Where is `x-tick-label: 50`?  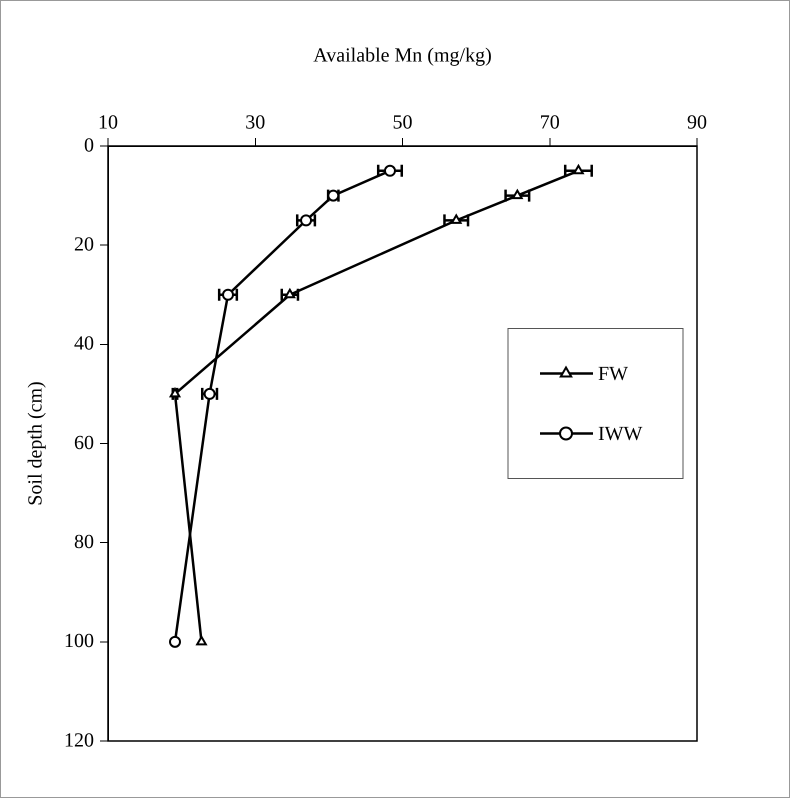
x-tick-label: 50 is located at coordinates (402, 122).